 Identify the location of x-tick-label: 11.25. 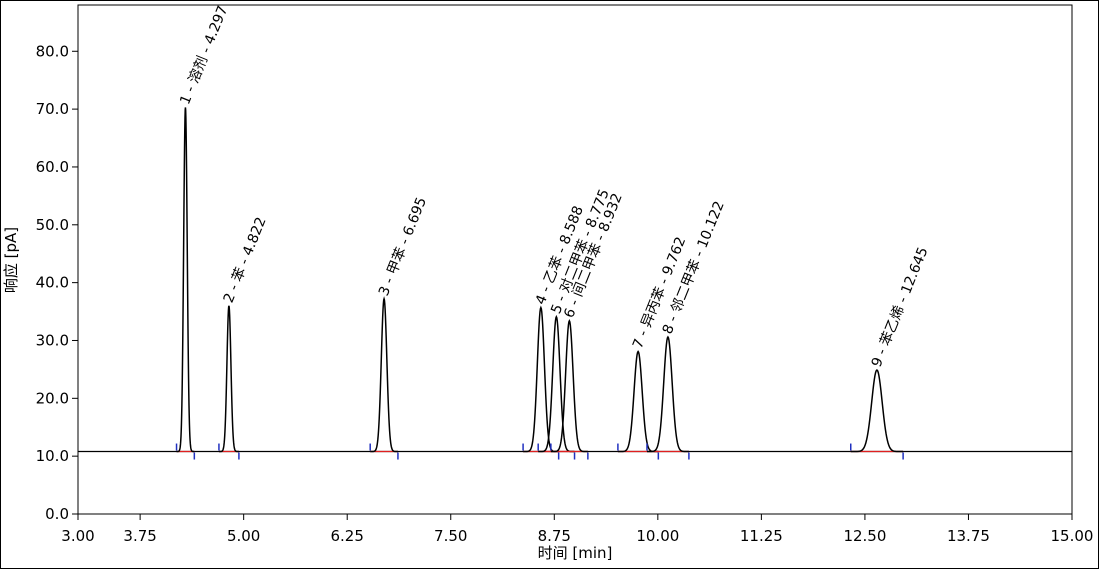
(761, 536).